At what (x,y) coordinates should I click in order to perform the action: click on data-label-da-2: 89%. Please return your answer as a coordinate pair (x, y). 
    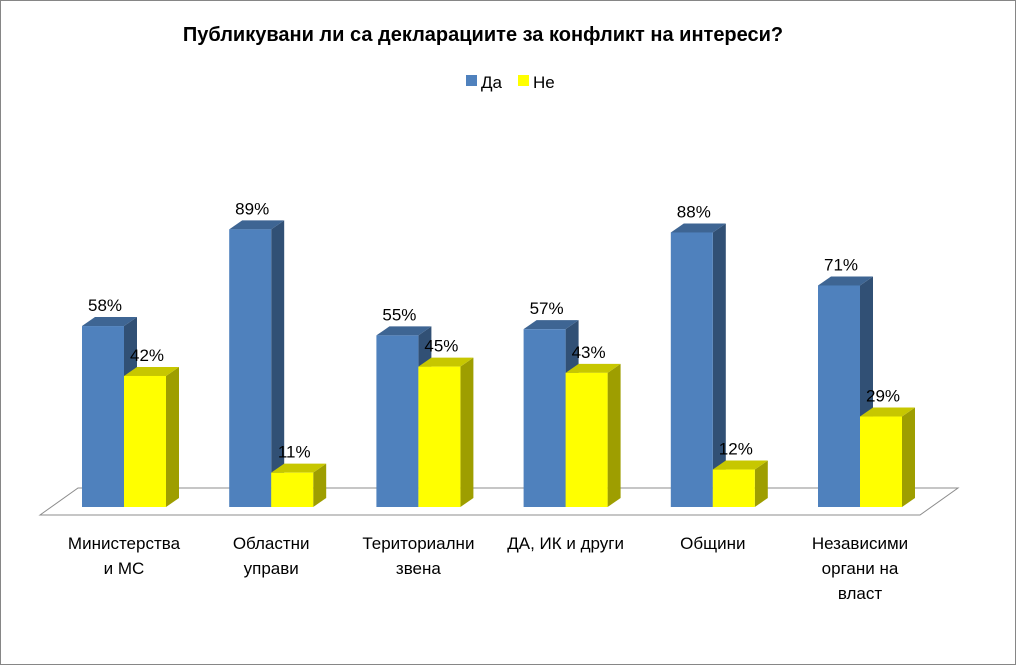
    Looking at the image, I should click on (252, 208).